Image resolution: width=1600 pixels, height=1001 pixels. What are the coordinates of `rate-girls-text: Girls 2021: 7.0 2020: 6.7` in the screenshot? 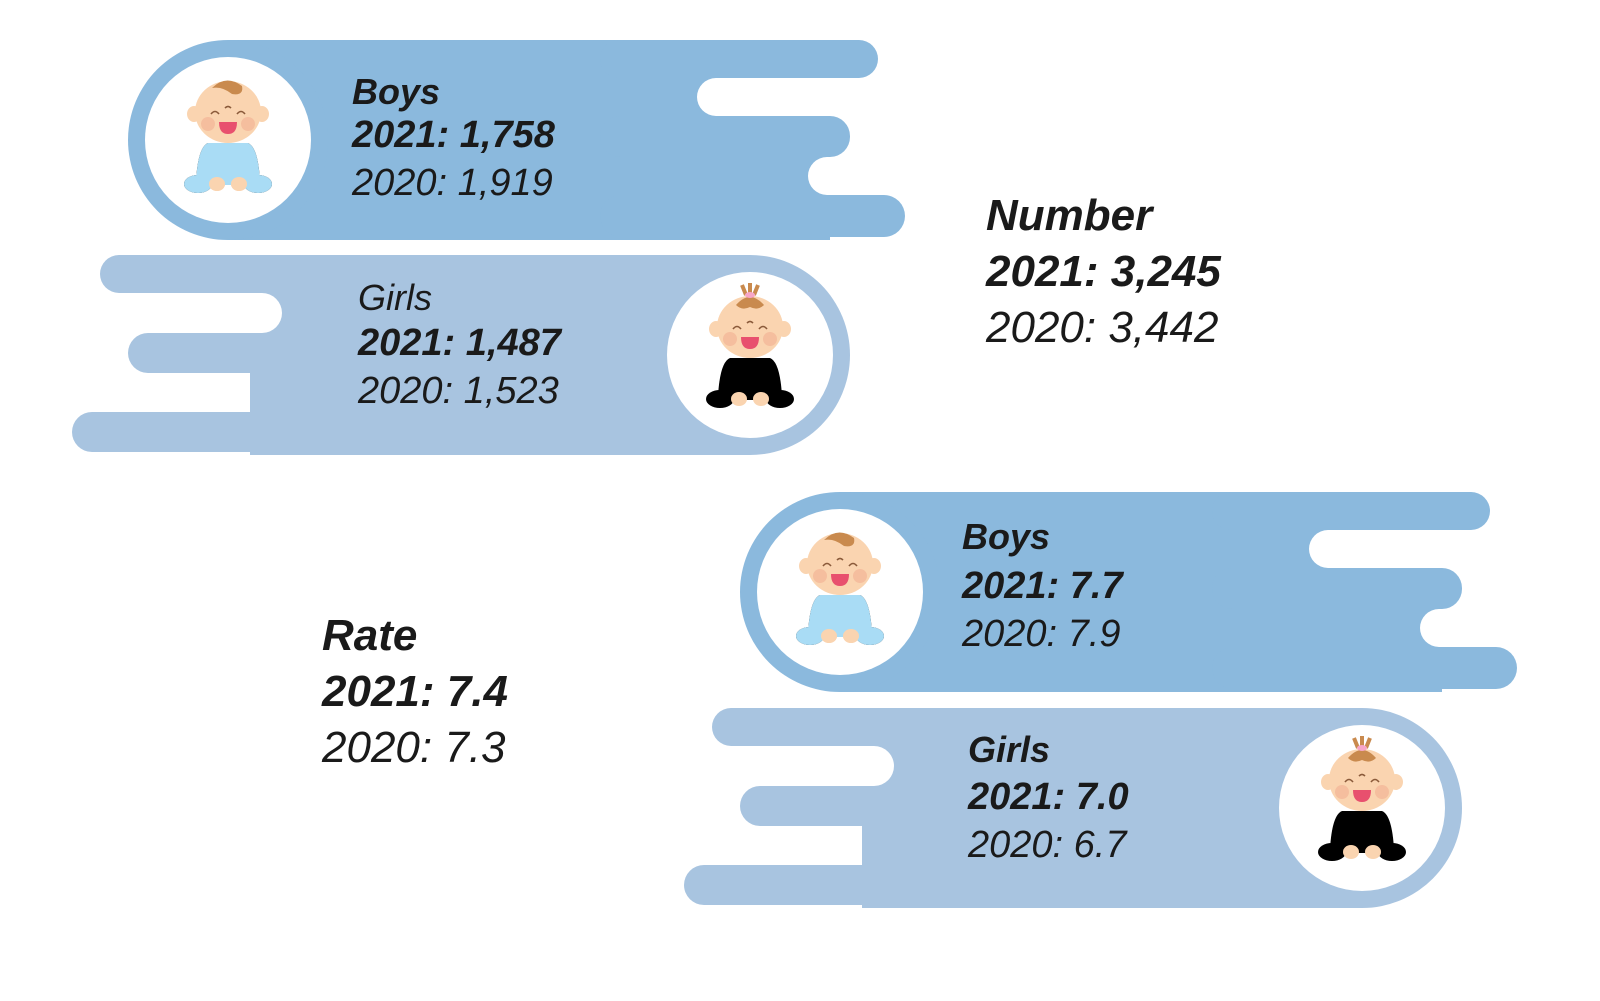 It's located at (1048, 797).